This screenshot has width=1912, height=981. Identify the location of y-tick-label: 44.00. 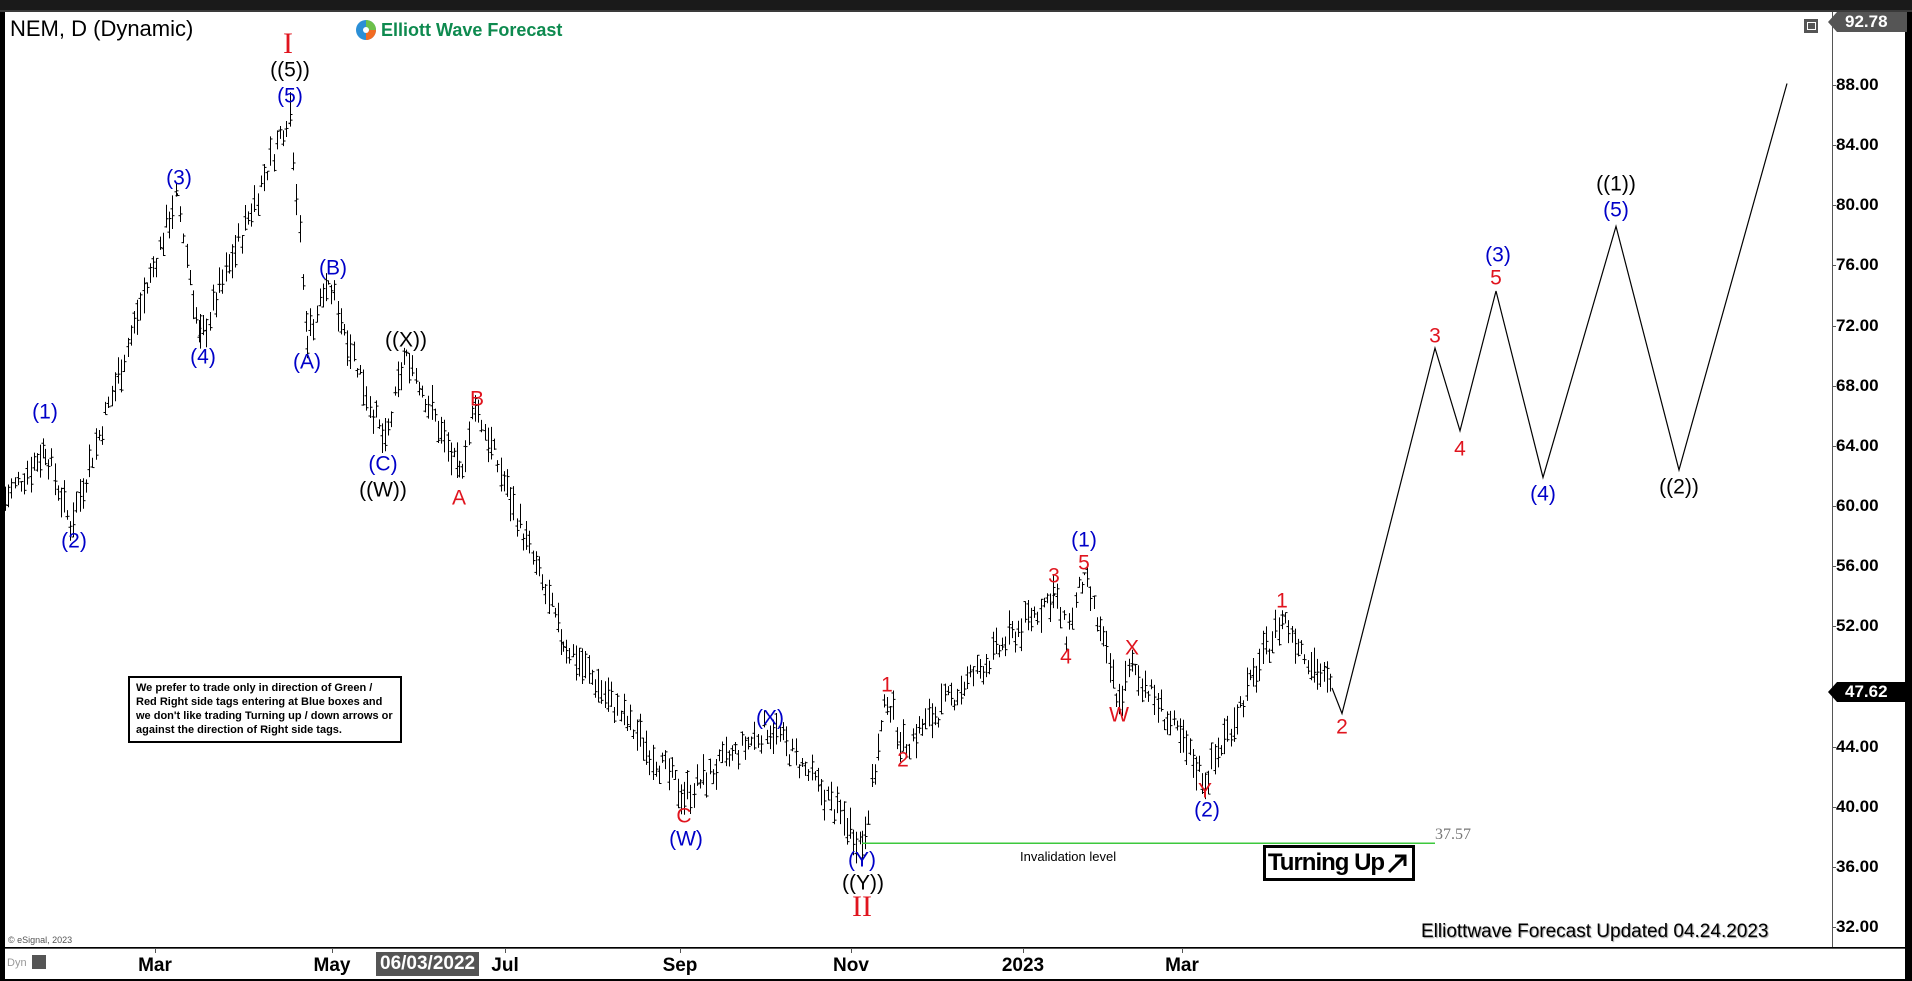
(1855, 746).